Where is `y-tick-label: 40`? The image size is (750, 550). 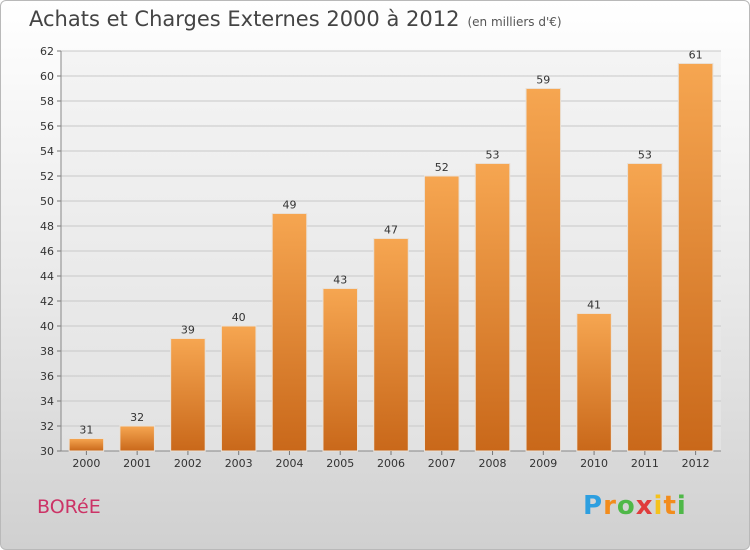 y-tick-label: 40 is located at coordinates (47, 326).